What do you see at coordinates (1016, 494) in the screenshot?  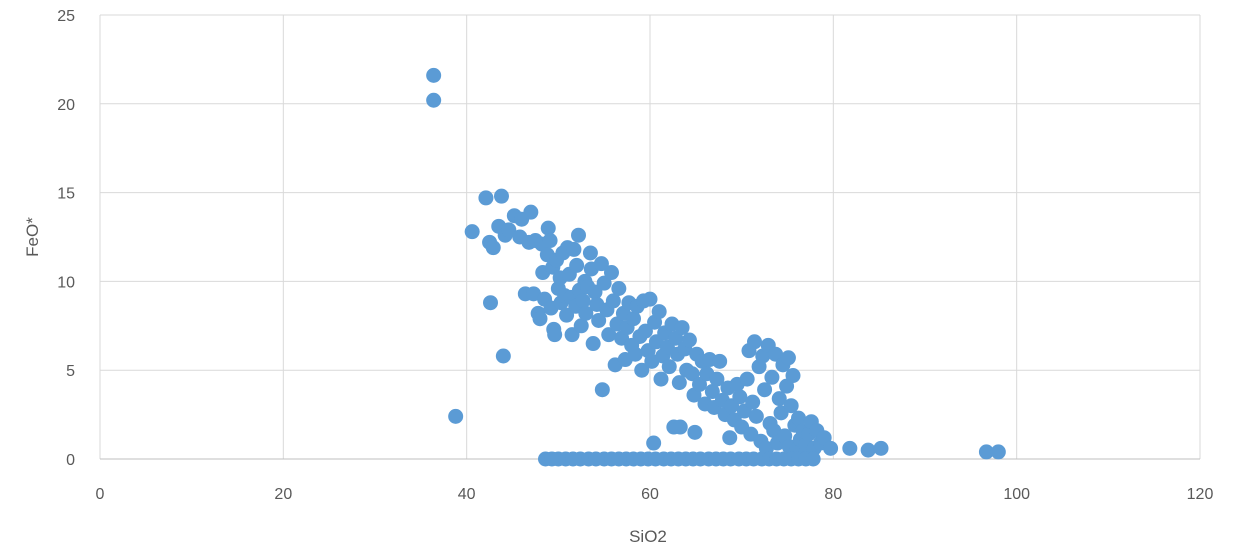 I see `x-tick-label: 100` at bounding box center [1016, 494].